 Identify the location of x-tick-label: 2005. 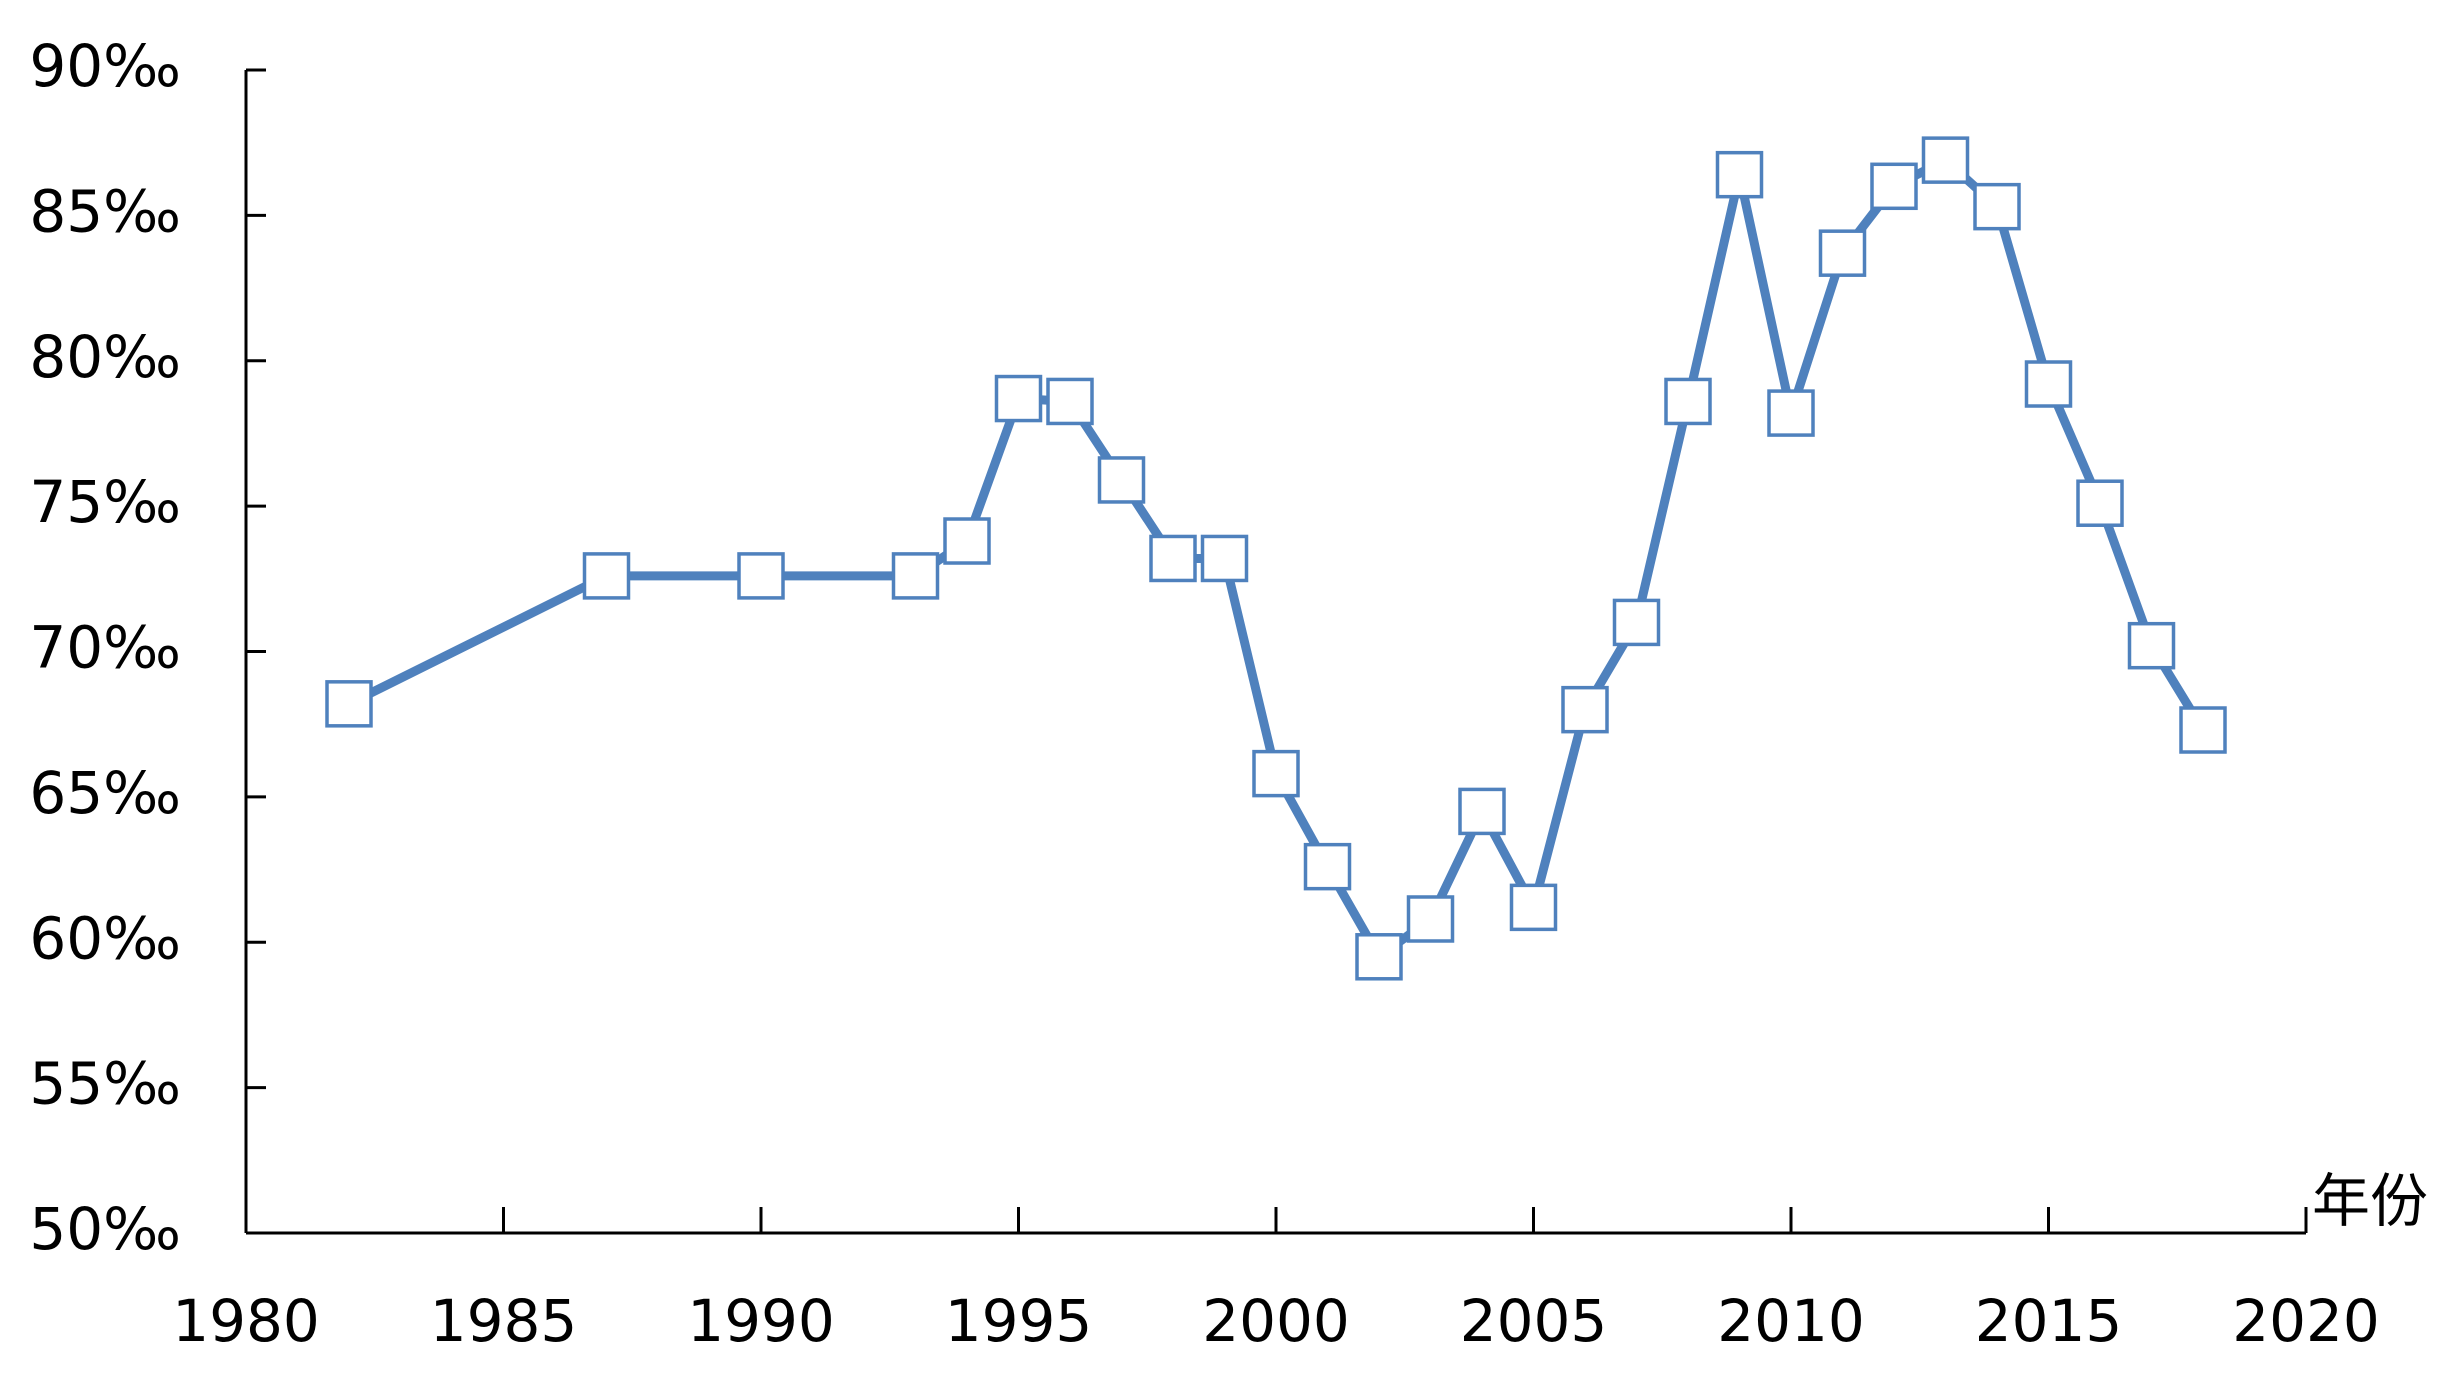
(1534, 1321).